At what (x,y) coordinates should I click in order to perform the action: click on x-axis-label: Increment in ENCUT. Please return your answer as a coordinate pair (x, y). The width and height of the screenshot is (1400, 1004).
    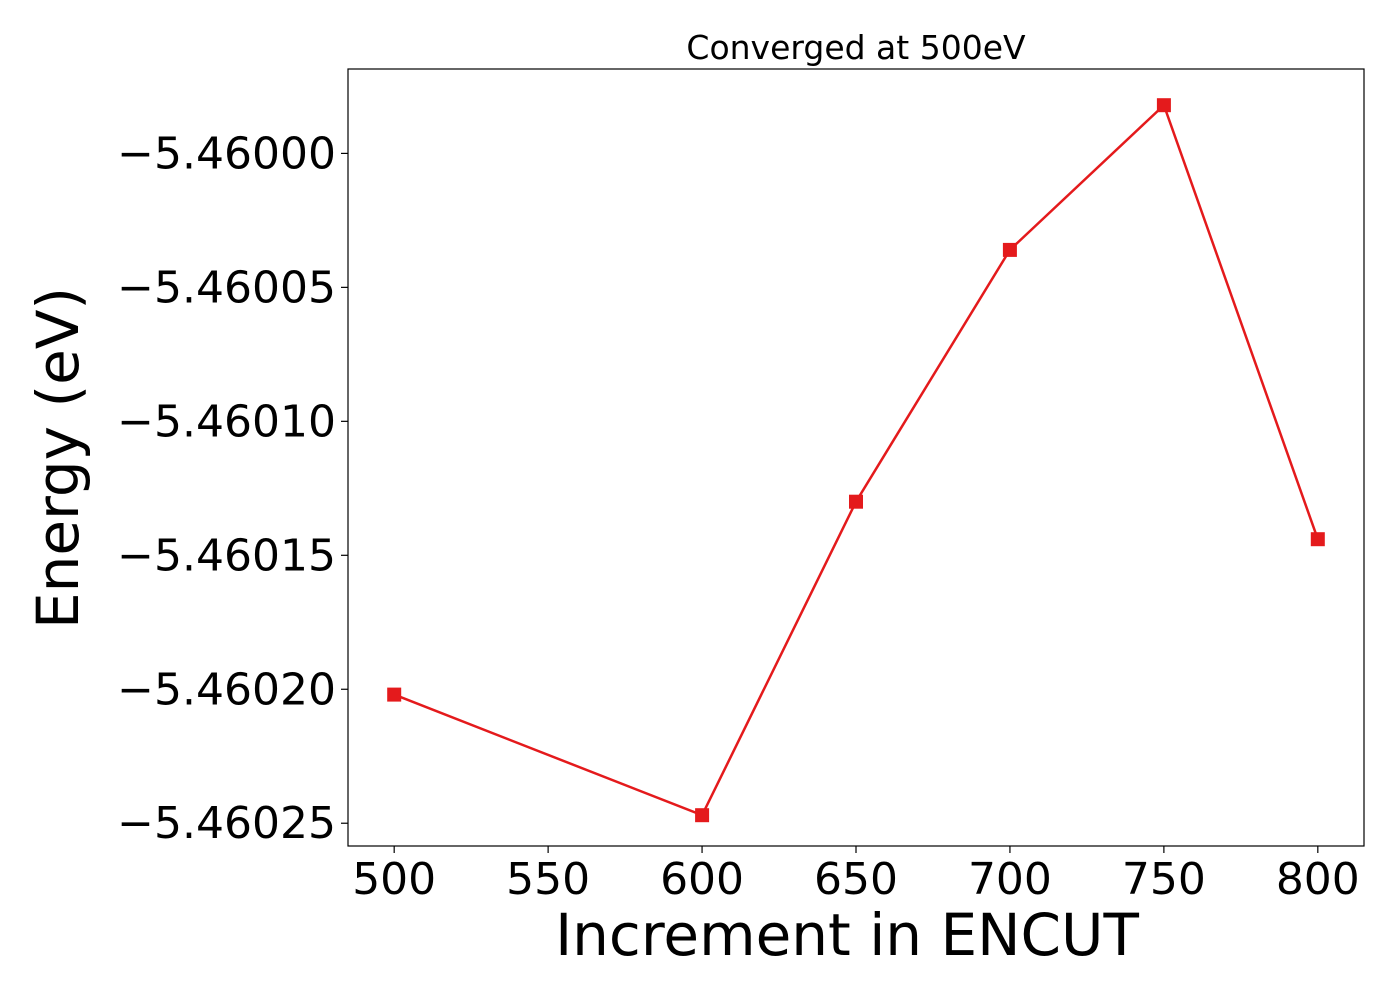
    Looking at the image, I should click on (847, 935).